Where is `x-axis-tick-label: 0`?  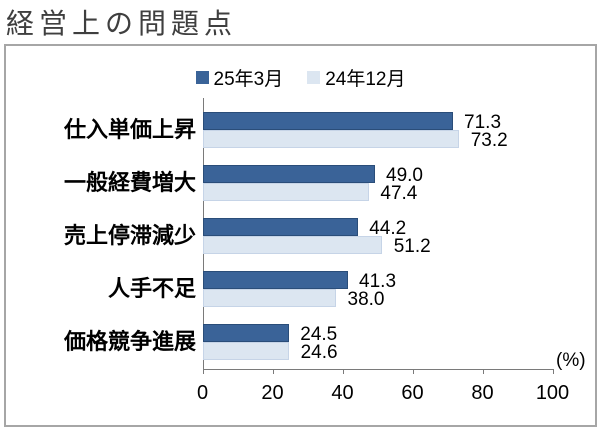 x-axis-tick-label: 0 is located at coordinates (202, 393).